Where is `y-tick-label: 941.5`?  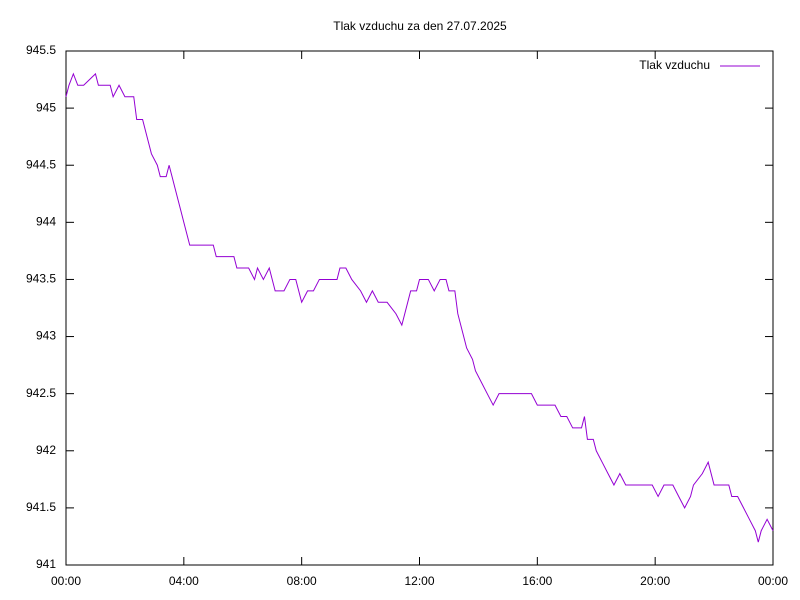 y-tick-label: 941.5 is located at coordinates (41, 507).